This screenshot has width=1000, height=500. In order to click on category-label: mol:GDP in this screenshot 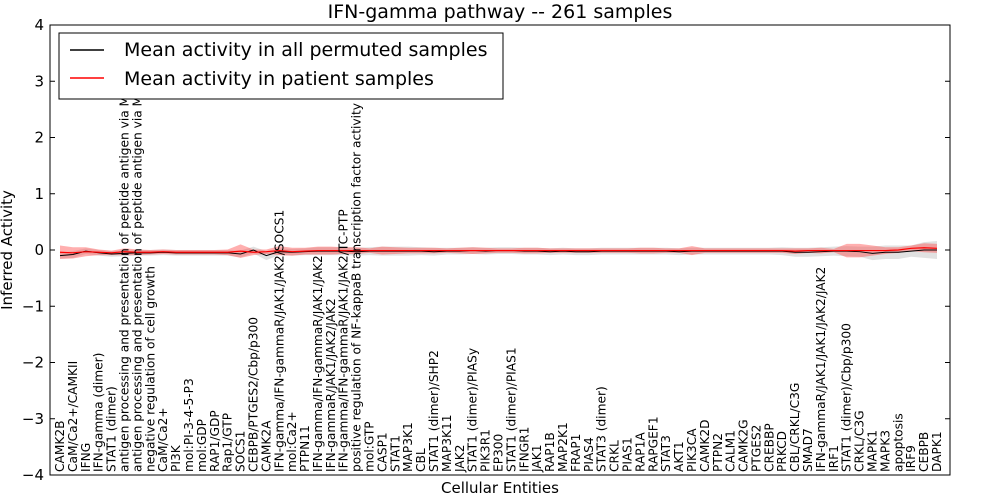, I will do `click(202, 445)`.